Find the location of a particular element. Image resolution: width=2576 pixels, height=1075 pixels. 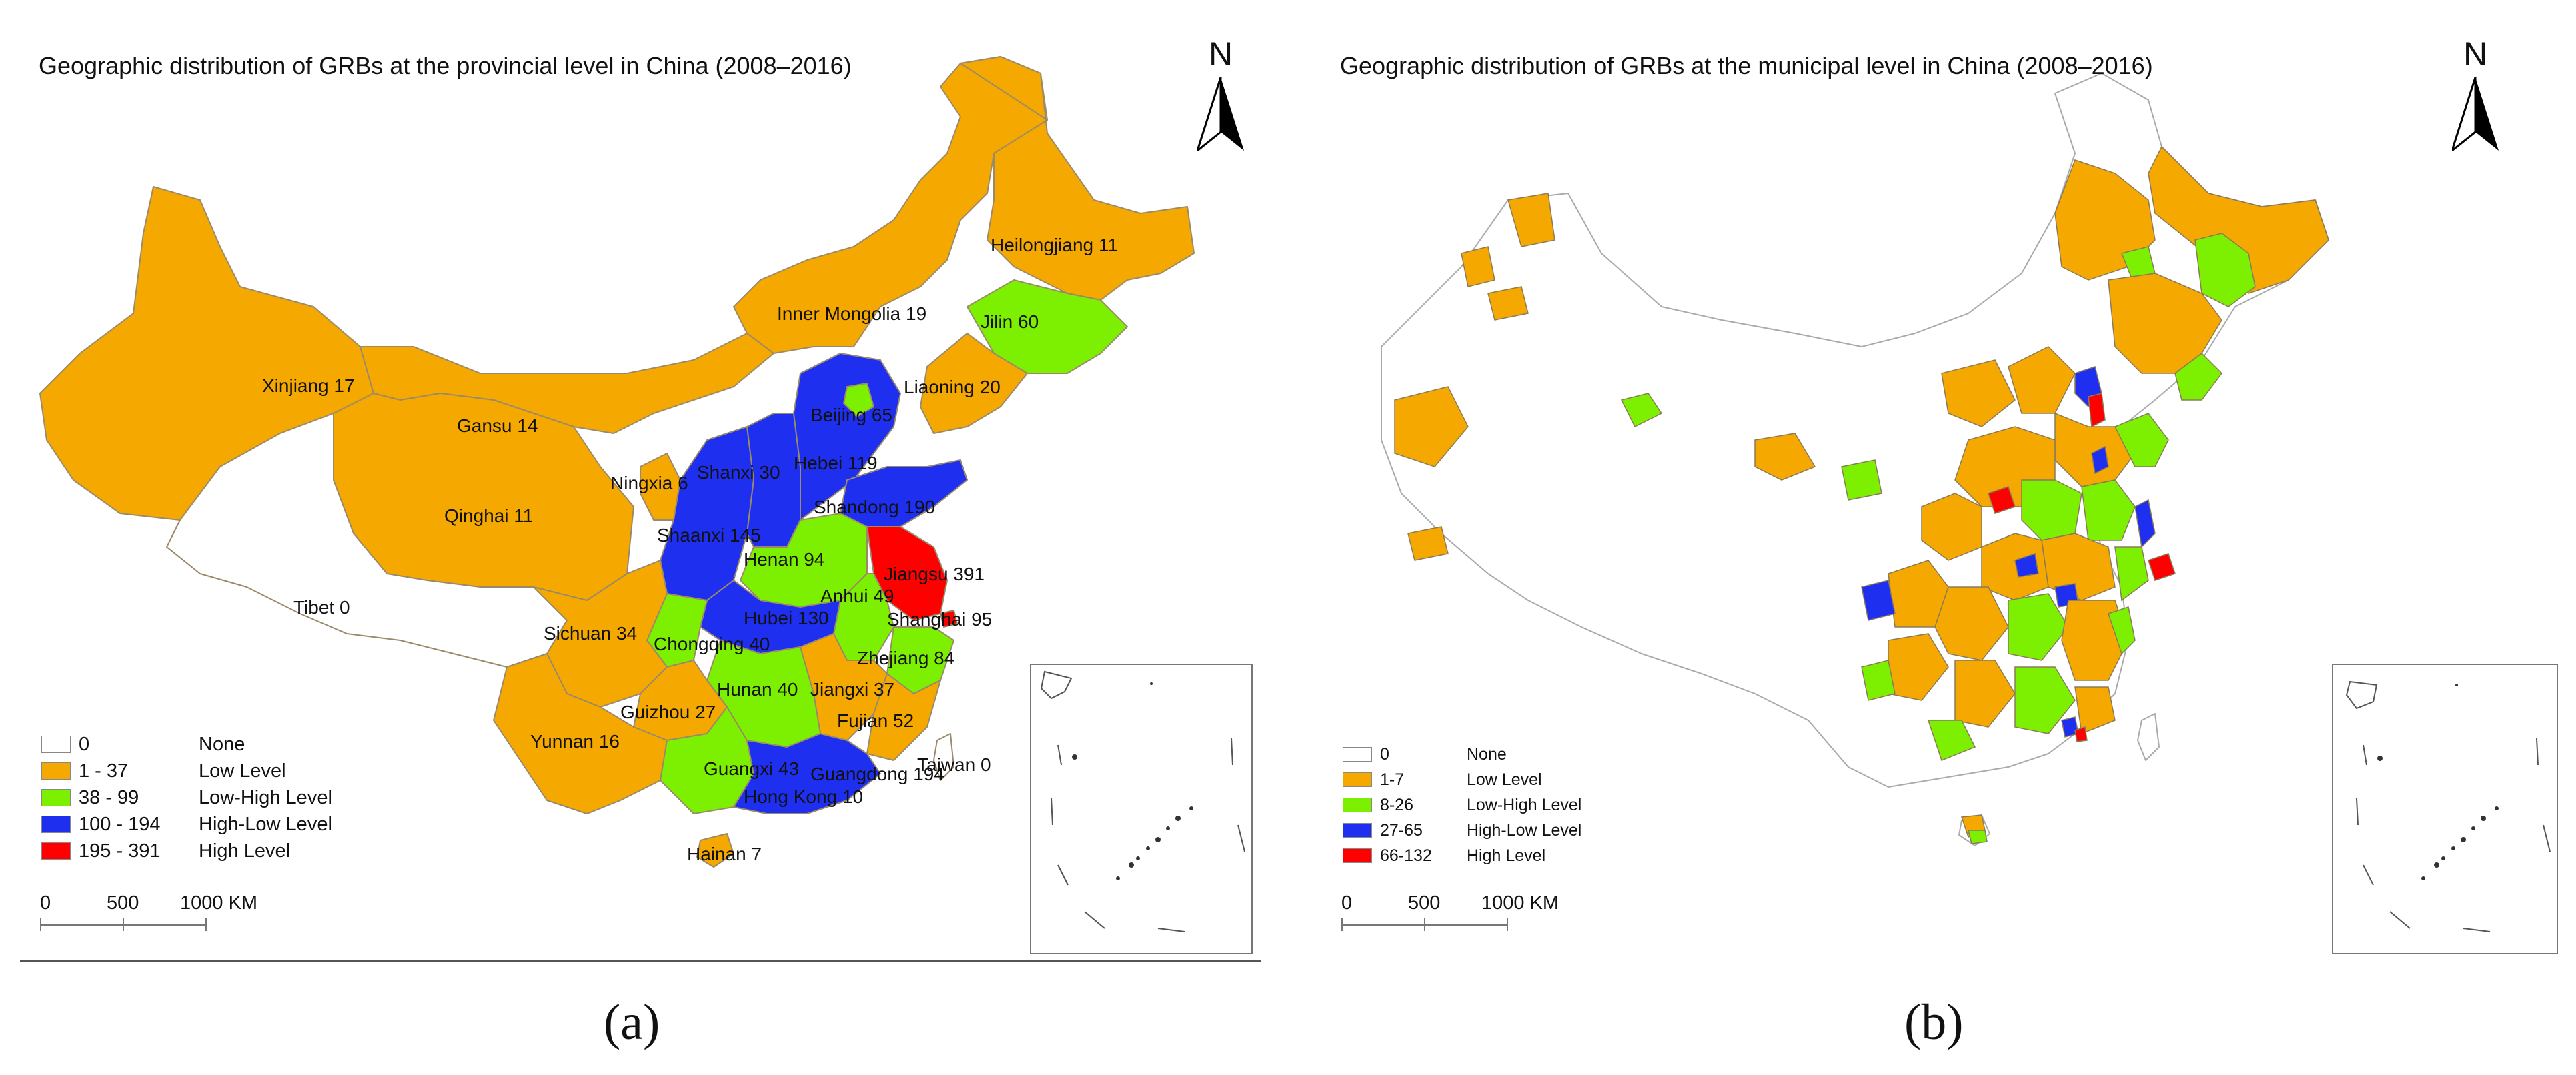

label-heilongjiang: Heilongjiang 11 is located at coordinates (1054, 245).